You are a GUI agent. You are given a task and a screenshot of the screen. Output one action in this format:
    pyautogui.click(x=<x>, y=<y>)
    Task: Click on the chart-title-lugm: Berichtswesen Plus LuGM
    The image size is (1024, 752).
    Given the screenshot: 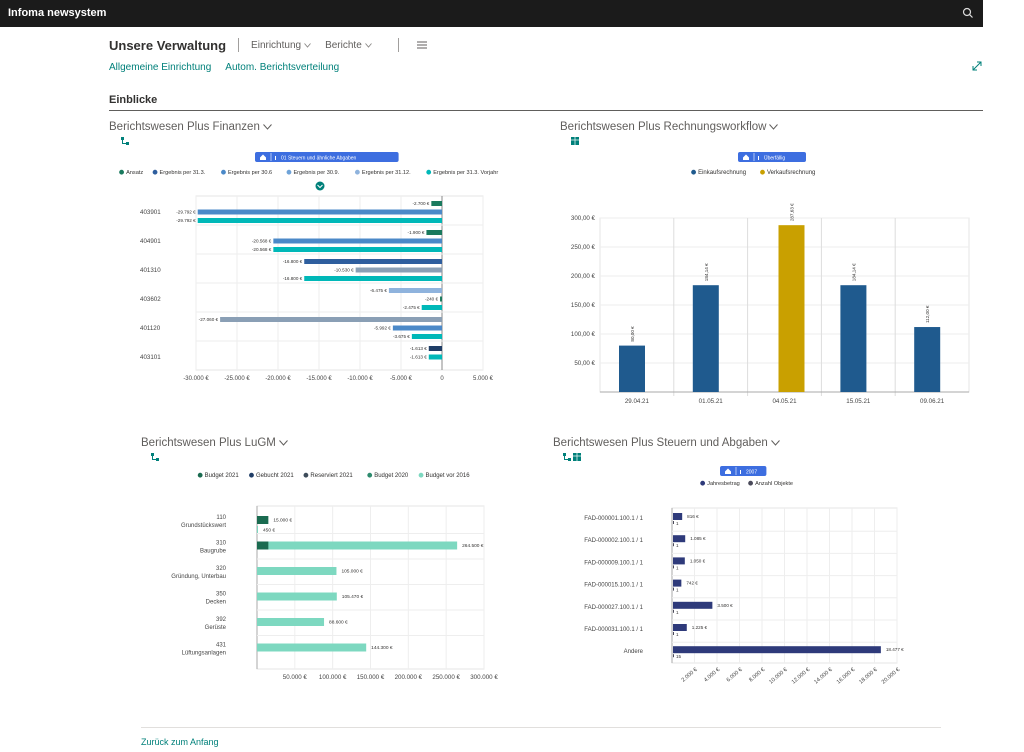 What is the action you would take?
    pyautogui.click(x=214, y=443)
    